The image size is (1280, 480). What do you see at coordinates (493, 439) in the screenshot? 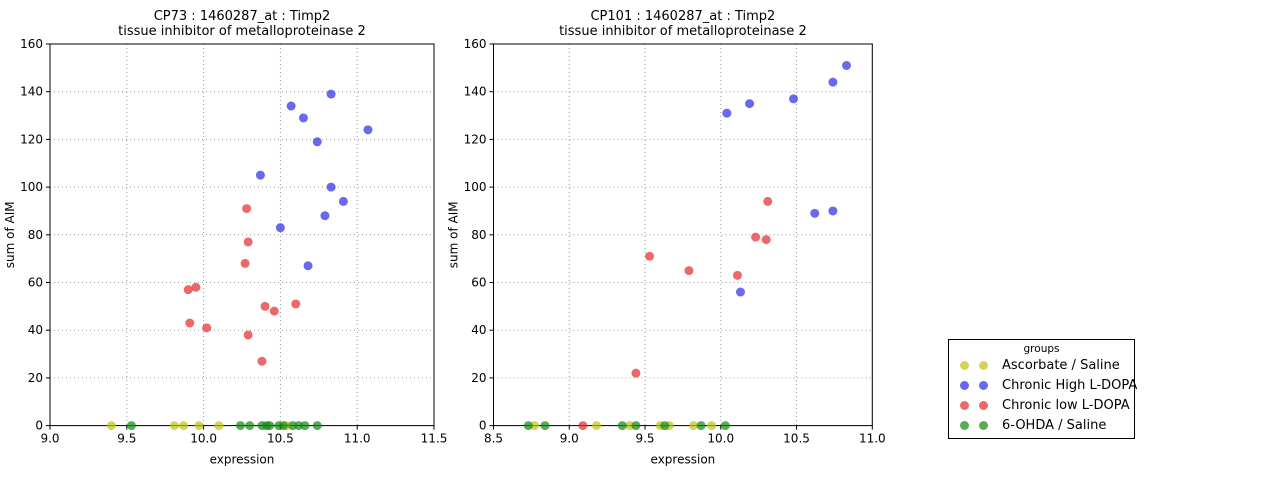
I see `x-tick-label: 8.5` at bounding box center [493, 439].